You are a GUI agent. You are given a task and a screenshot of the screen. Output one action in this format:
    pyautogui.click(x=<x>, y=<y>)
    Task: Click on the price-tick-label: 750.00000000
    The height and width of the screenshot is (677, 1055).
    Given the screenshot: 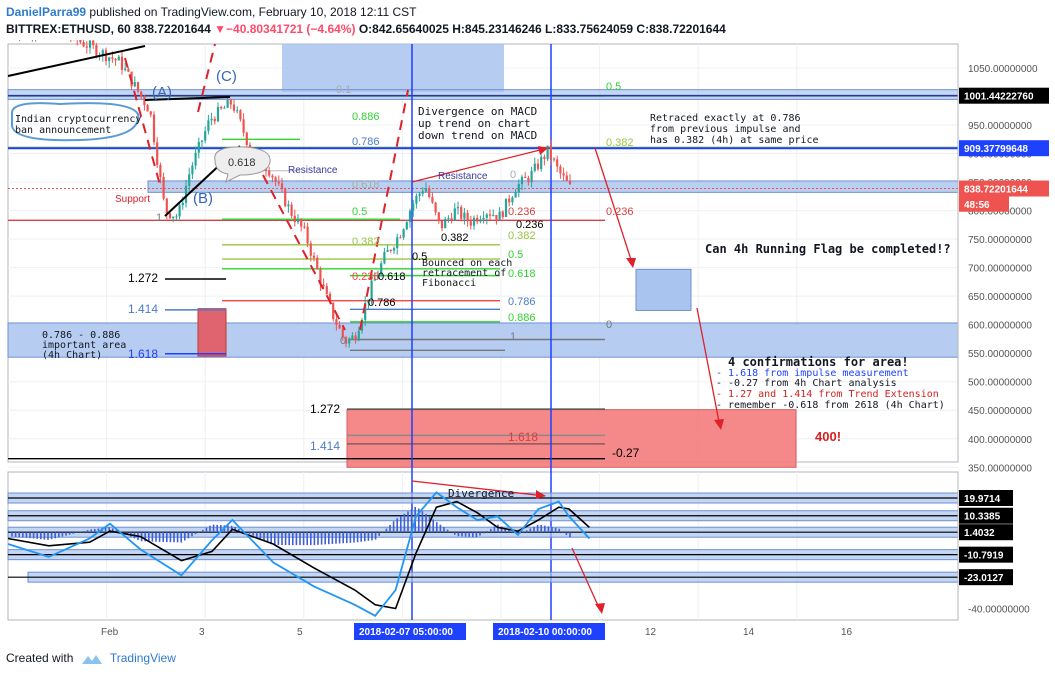 What is the action you would take?
    pyautogui.click(x=1000, y=240)
    